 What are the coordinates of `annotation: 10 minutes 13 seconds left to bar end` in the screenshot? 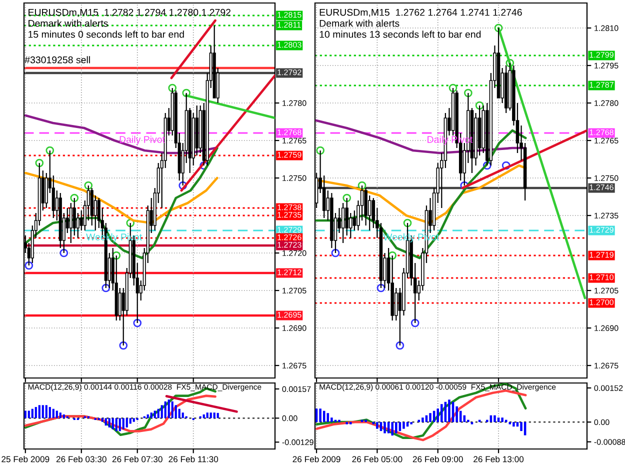 It's located at (400, 34).